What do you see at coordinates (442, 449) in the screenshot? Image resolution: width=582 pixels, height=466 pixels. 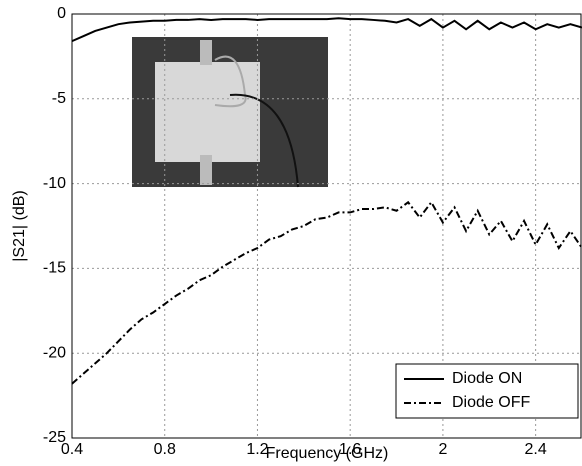 I see `x-tick-label: 2` at bounding box center [442, 449].